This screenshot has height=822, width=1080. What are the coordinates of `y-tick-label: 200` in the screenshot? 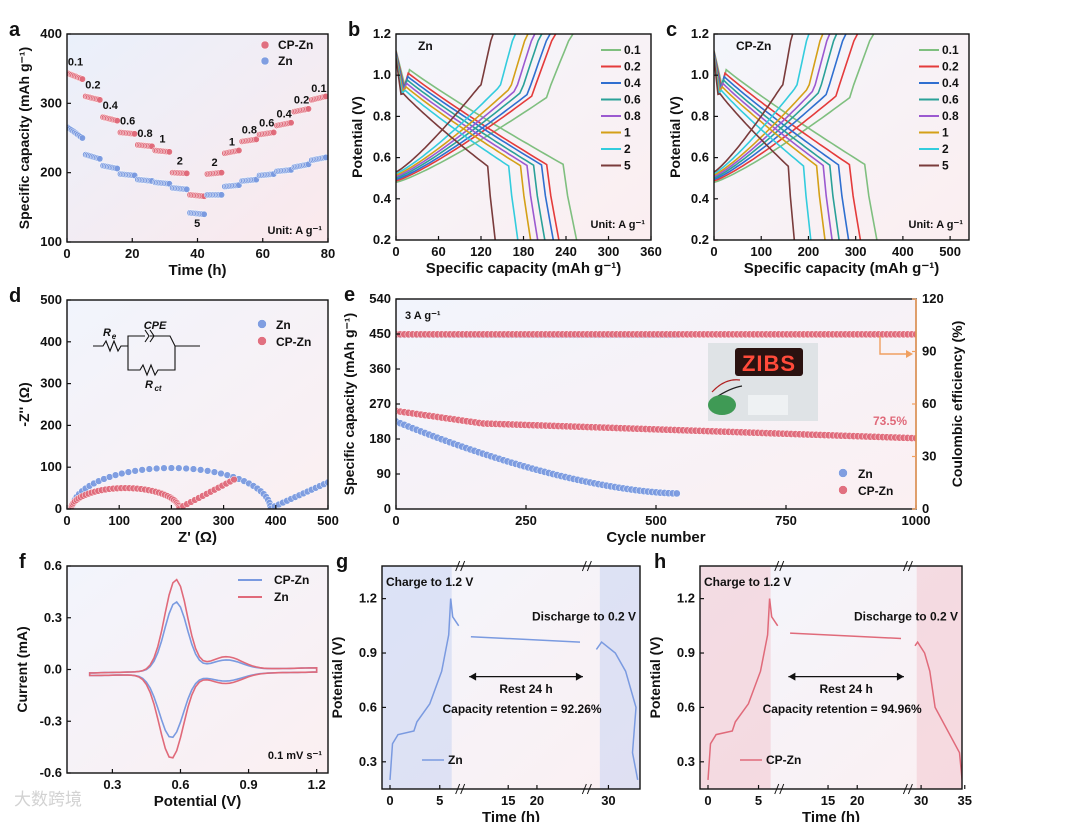 It's located at (51, 424).